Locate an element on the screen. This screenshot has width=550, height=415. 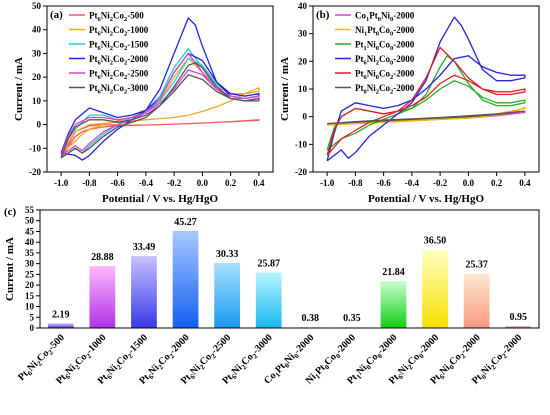
bar-value-label: 25.37 is located at coordinates (476, 265).